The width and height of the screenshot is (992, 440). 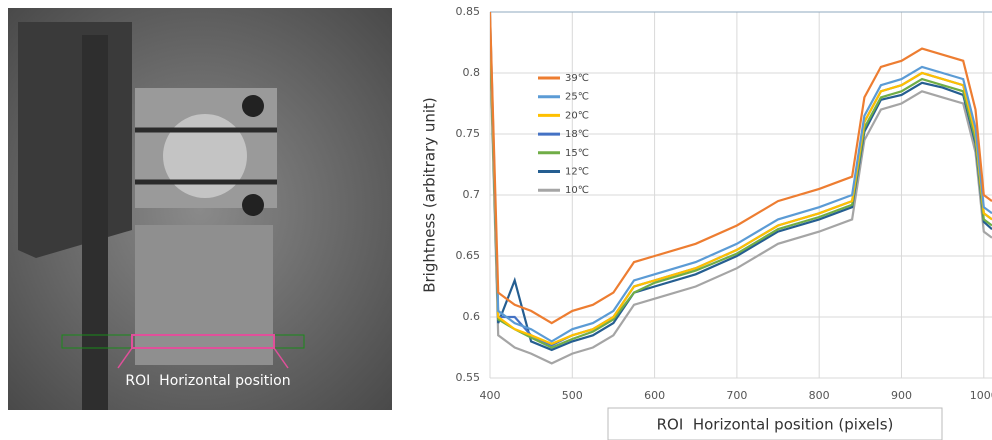 I want to click on y-tick-label: 0.55, so click(x=468, y=377).